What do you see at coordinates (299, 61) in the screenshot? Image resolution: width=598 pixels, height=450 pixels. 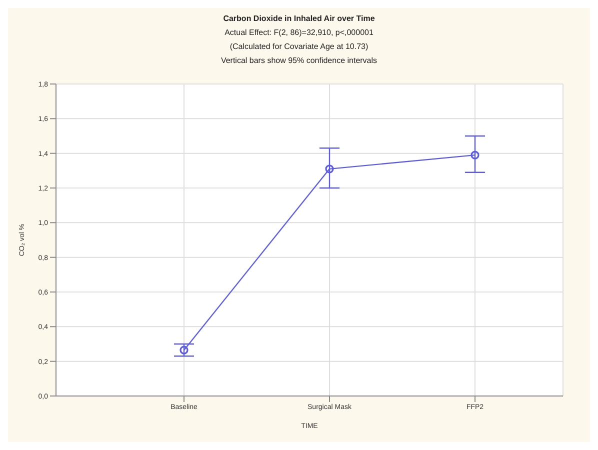 I see `text: Vertical bars show 95% confidence intervals` at bounding box center [299, 61].